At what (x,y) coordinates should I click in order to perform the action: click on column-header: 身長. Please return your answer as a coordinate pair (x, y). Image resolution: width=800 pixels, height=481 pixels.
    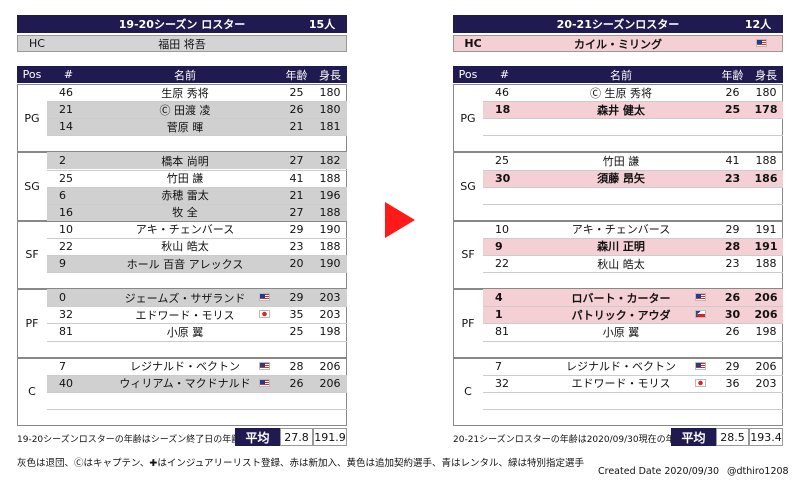
    Looking at the image, I should click on (766, 74).